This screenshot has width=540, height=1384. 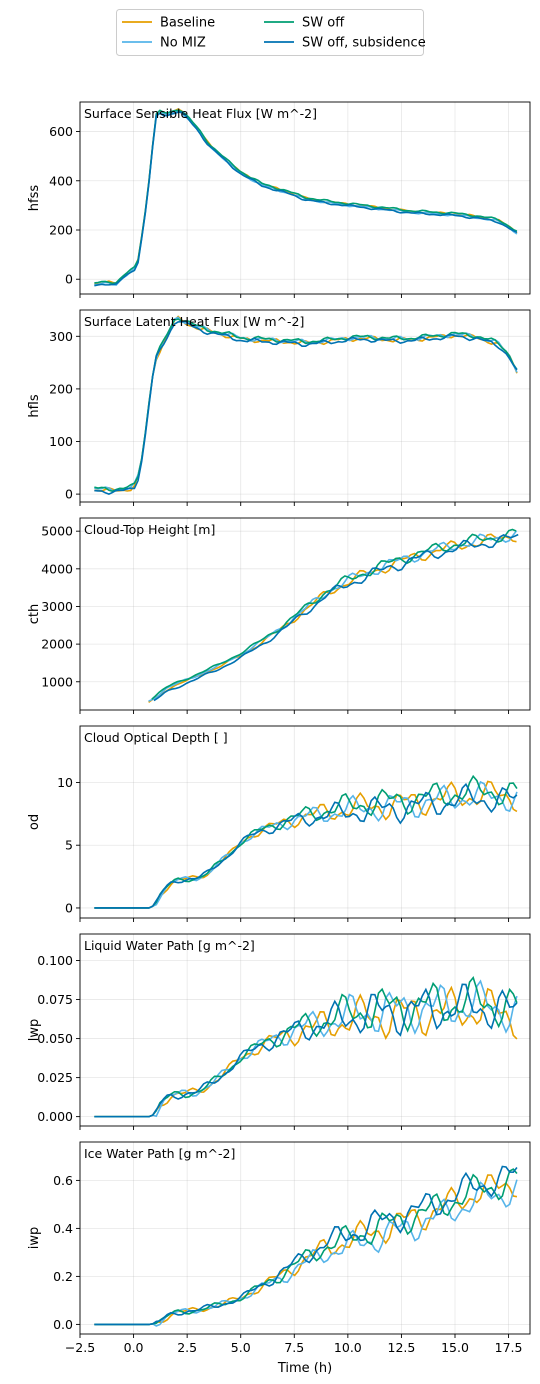 What do you see at coordinates (149, 529) in the screenshot?
I see `panel-title: Cloud-Top Height [m]` at bounding box center [149, 529].